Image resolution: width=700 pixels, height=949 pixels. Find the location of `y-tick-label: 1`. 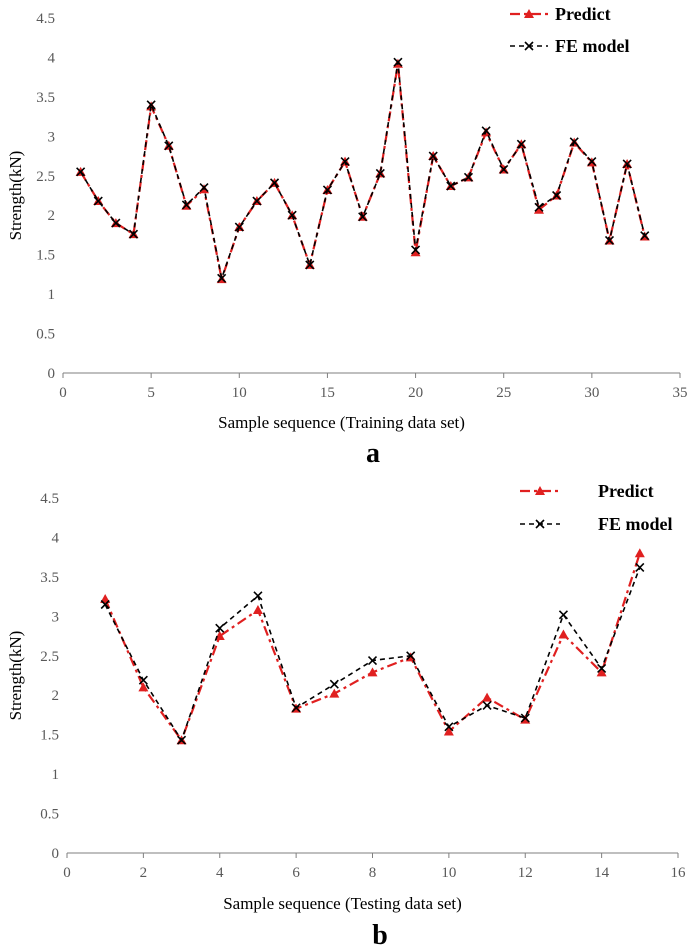

y-tick-label: 1 is located at coordinates (52, 295).